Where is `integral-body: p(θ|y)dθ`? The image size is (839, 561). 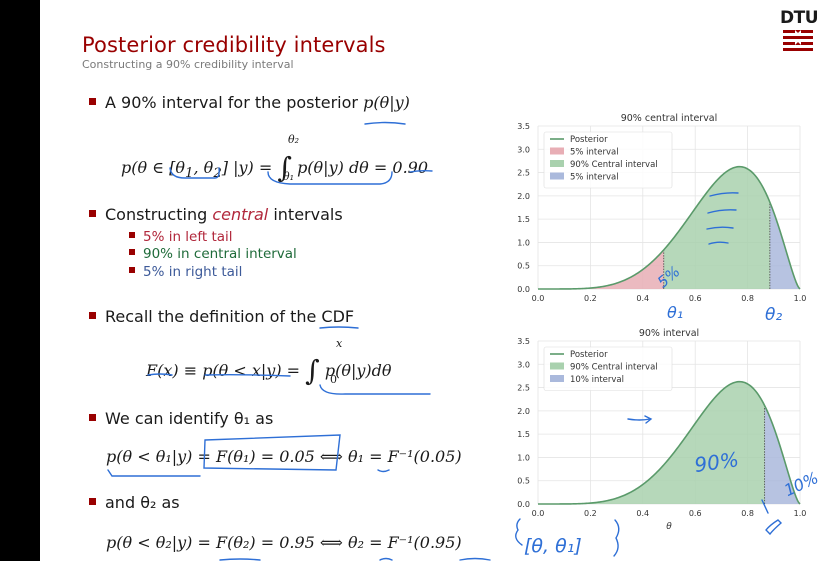 integral-body: p(θ|y)dθ is located at coordinates (358, 370).